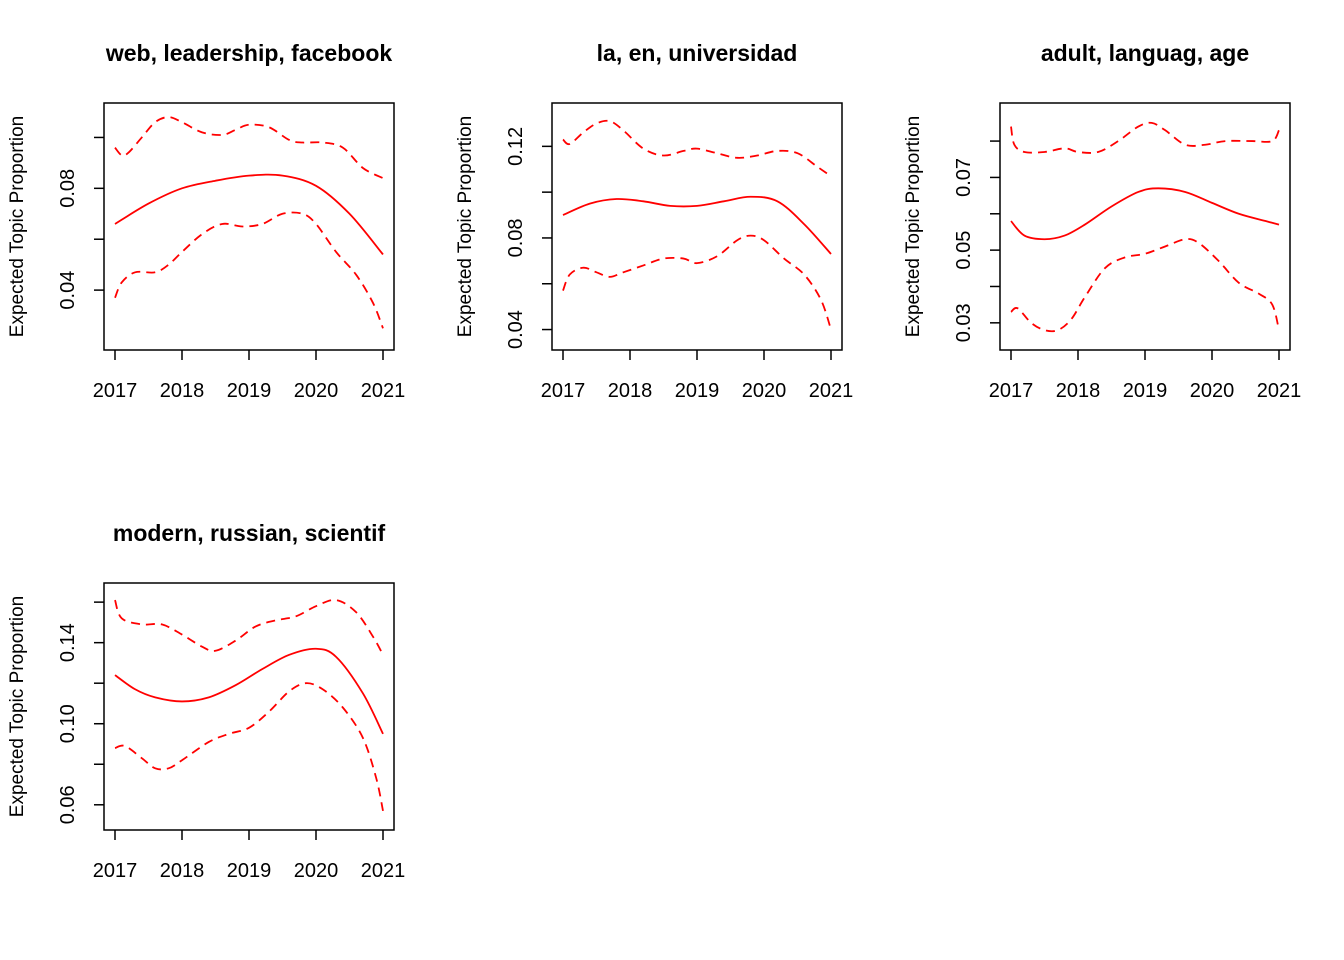 This screenshot has height=960, width=1344. I want to click on y-tick-label: 0.14, so click(68, 642).